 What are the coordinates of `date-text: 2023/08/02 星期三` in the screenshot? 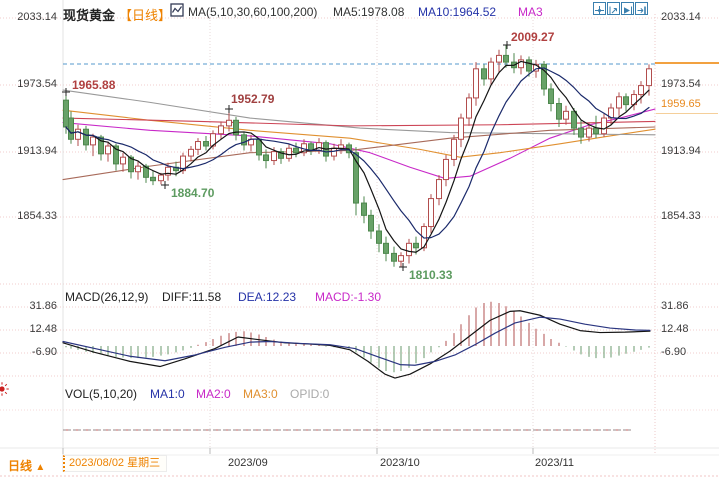 It's located at (115, 463).